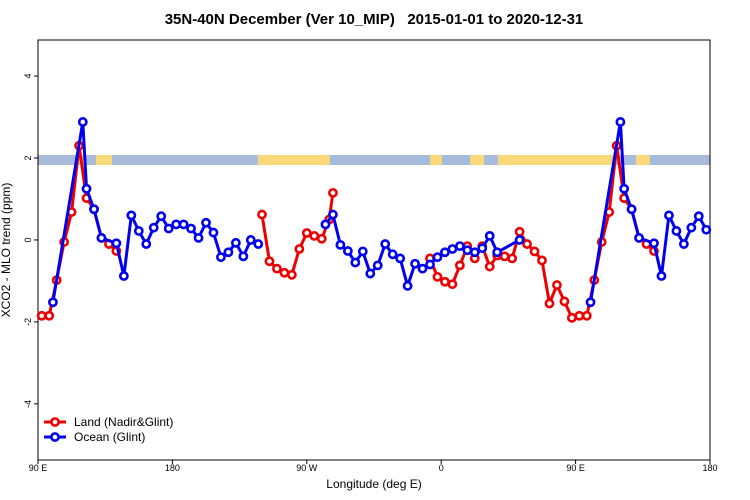  I want to click on ocean-strip, so click(374, 160).